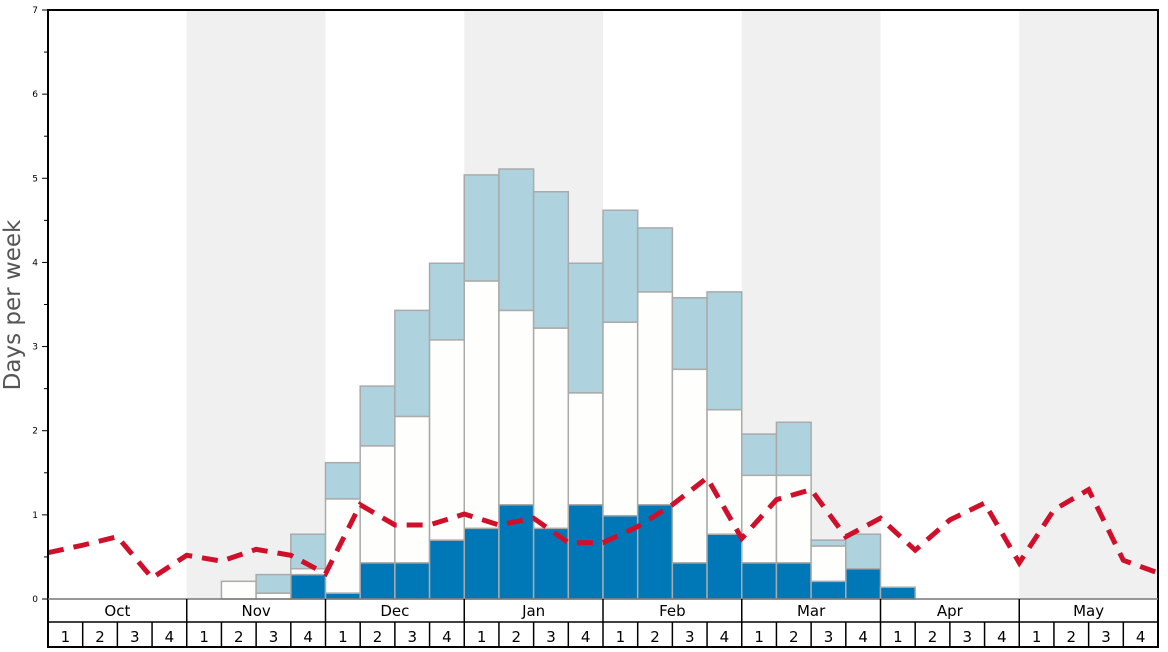 The width and height of the screenshot is (1168, 652). Describe the element at coordinates (35, 348) in the screenshot. I see `y-tick-label: 3` at that location.